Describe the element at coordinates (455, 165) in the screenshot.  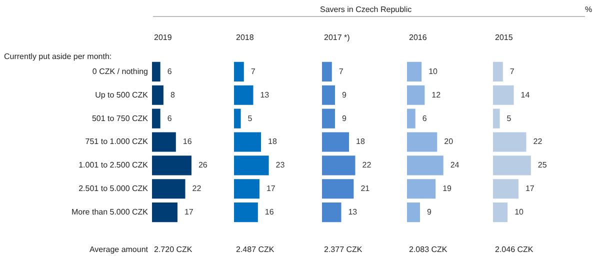
I see `data-label: 24` at that location.